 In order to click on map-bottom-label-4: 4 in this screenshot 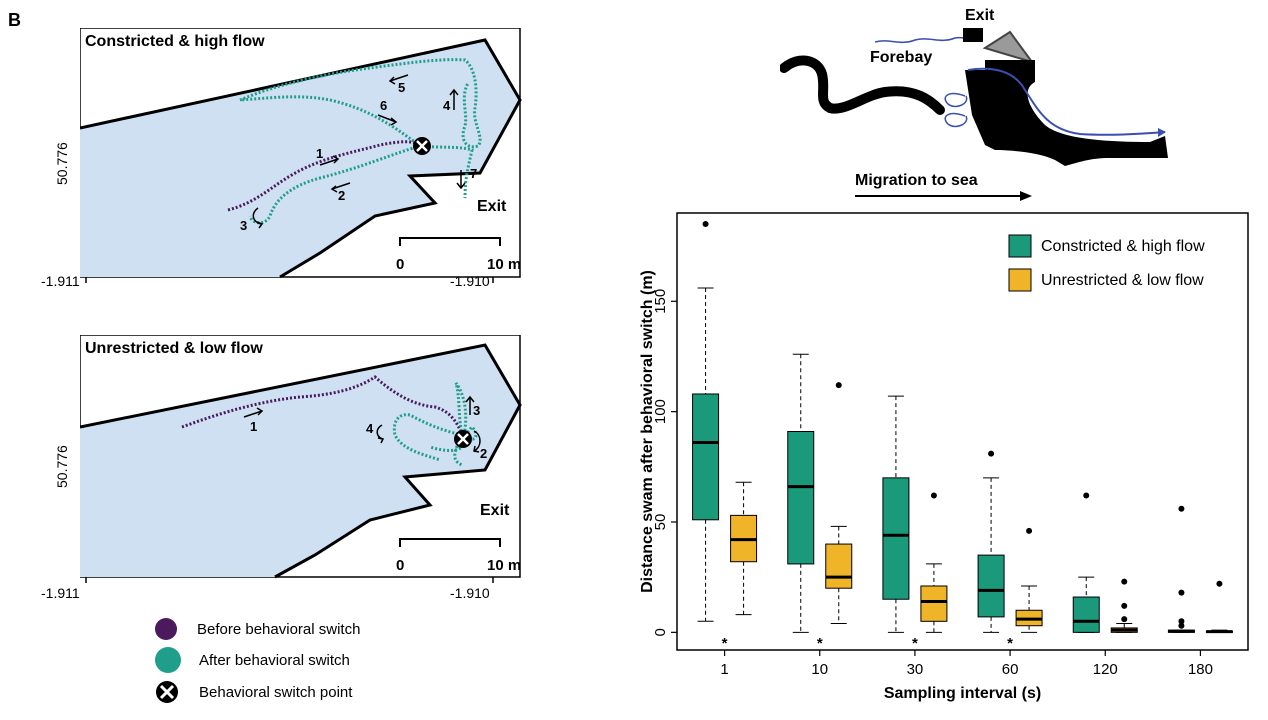, I will do `click(370, 428)`.